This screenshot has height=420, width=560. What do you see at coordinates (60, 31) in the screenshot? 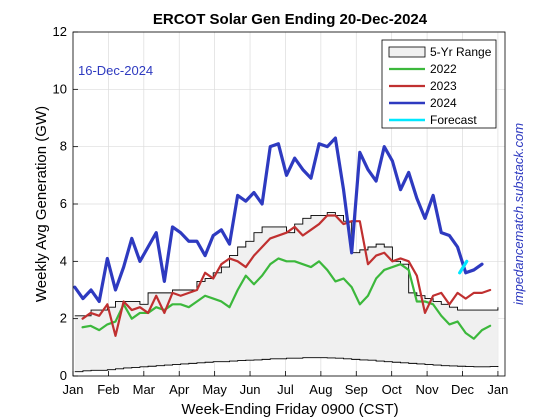
I see `y-tick-label: 12` at bounding box center [60, 31].